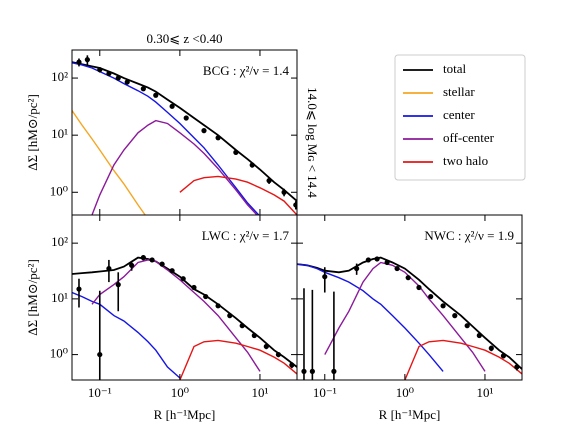 The width and height of the screenshot is (581, 436). Describe the element at coordinates (312, 142) in the screenshot. I see `annotation: 14.0⩽ log Mɢ < 14.4` at that location.